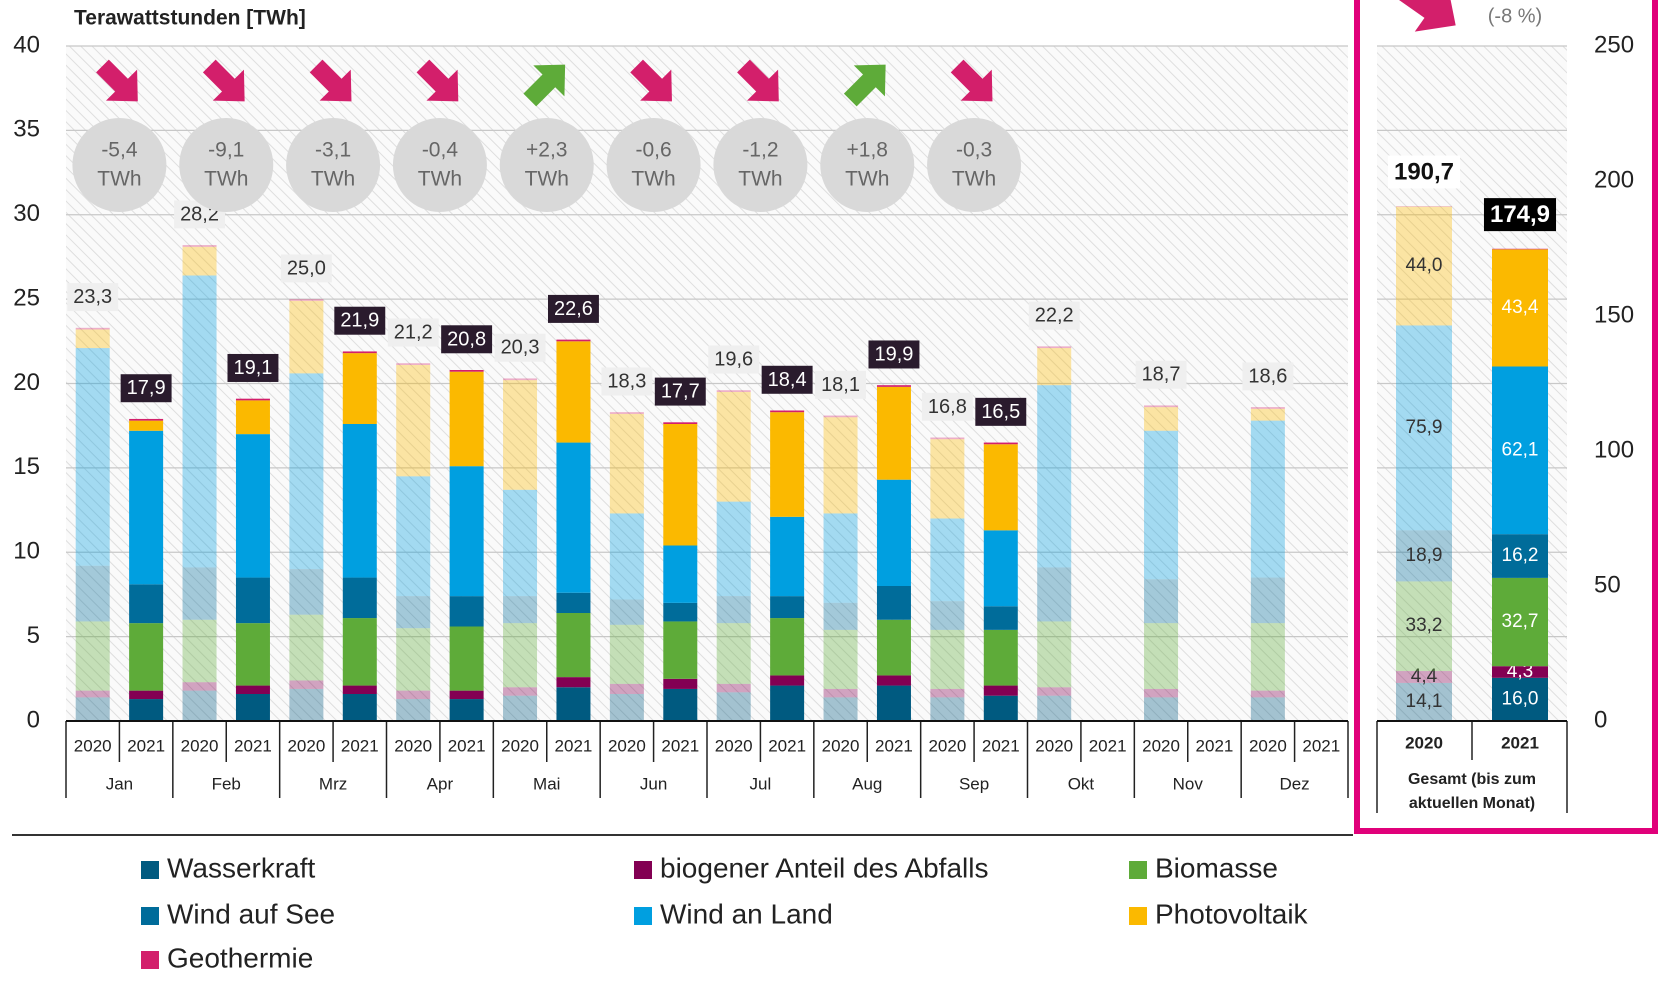 The height and width of the screenshot is (986, 1658). I want to click on y-tick-label: 20, so click(26, 382).